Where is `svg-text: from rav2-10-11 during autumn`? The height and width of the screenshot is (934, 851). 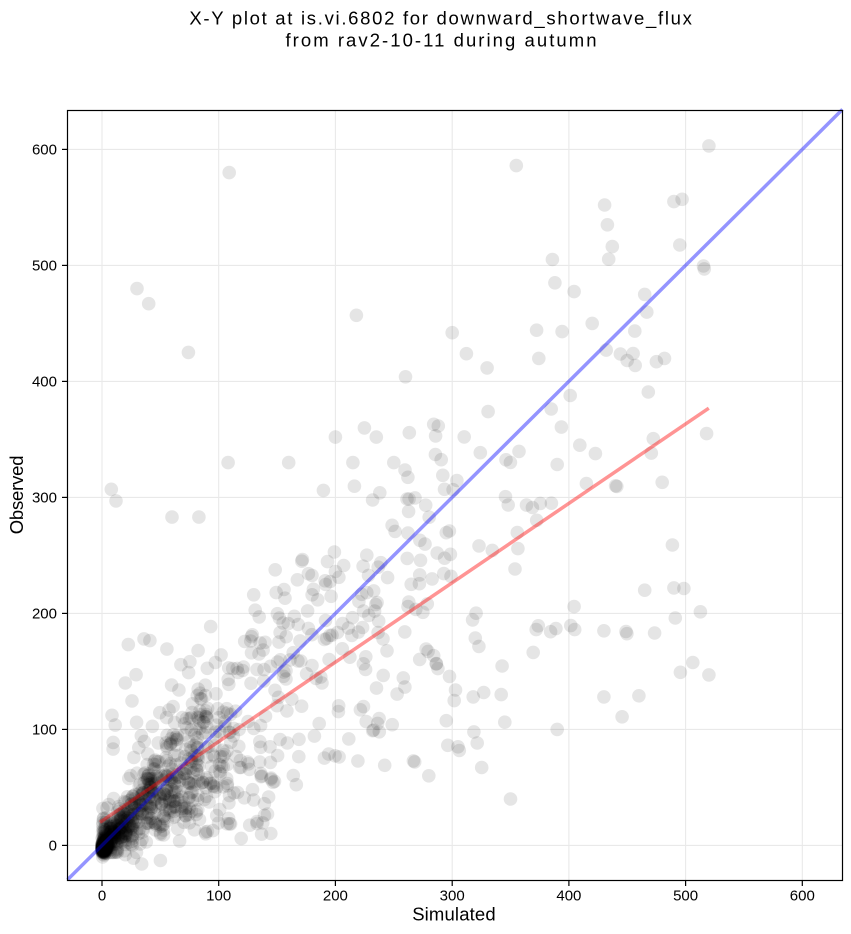
svg-text: from rav2-10-11 during autumn is located at coordinates (441, 40).